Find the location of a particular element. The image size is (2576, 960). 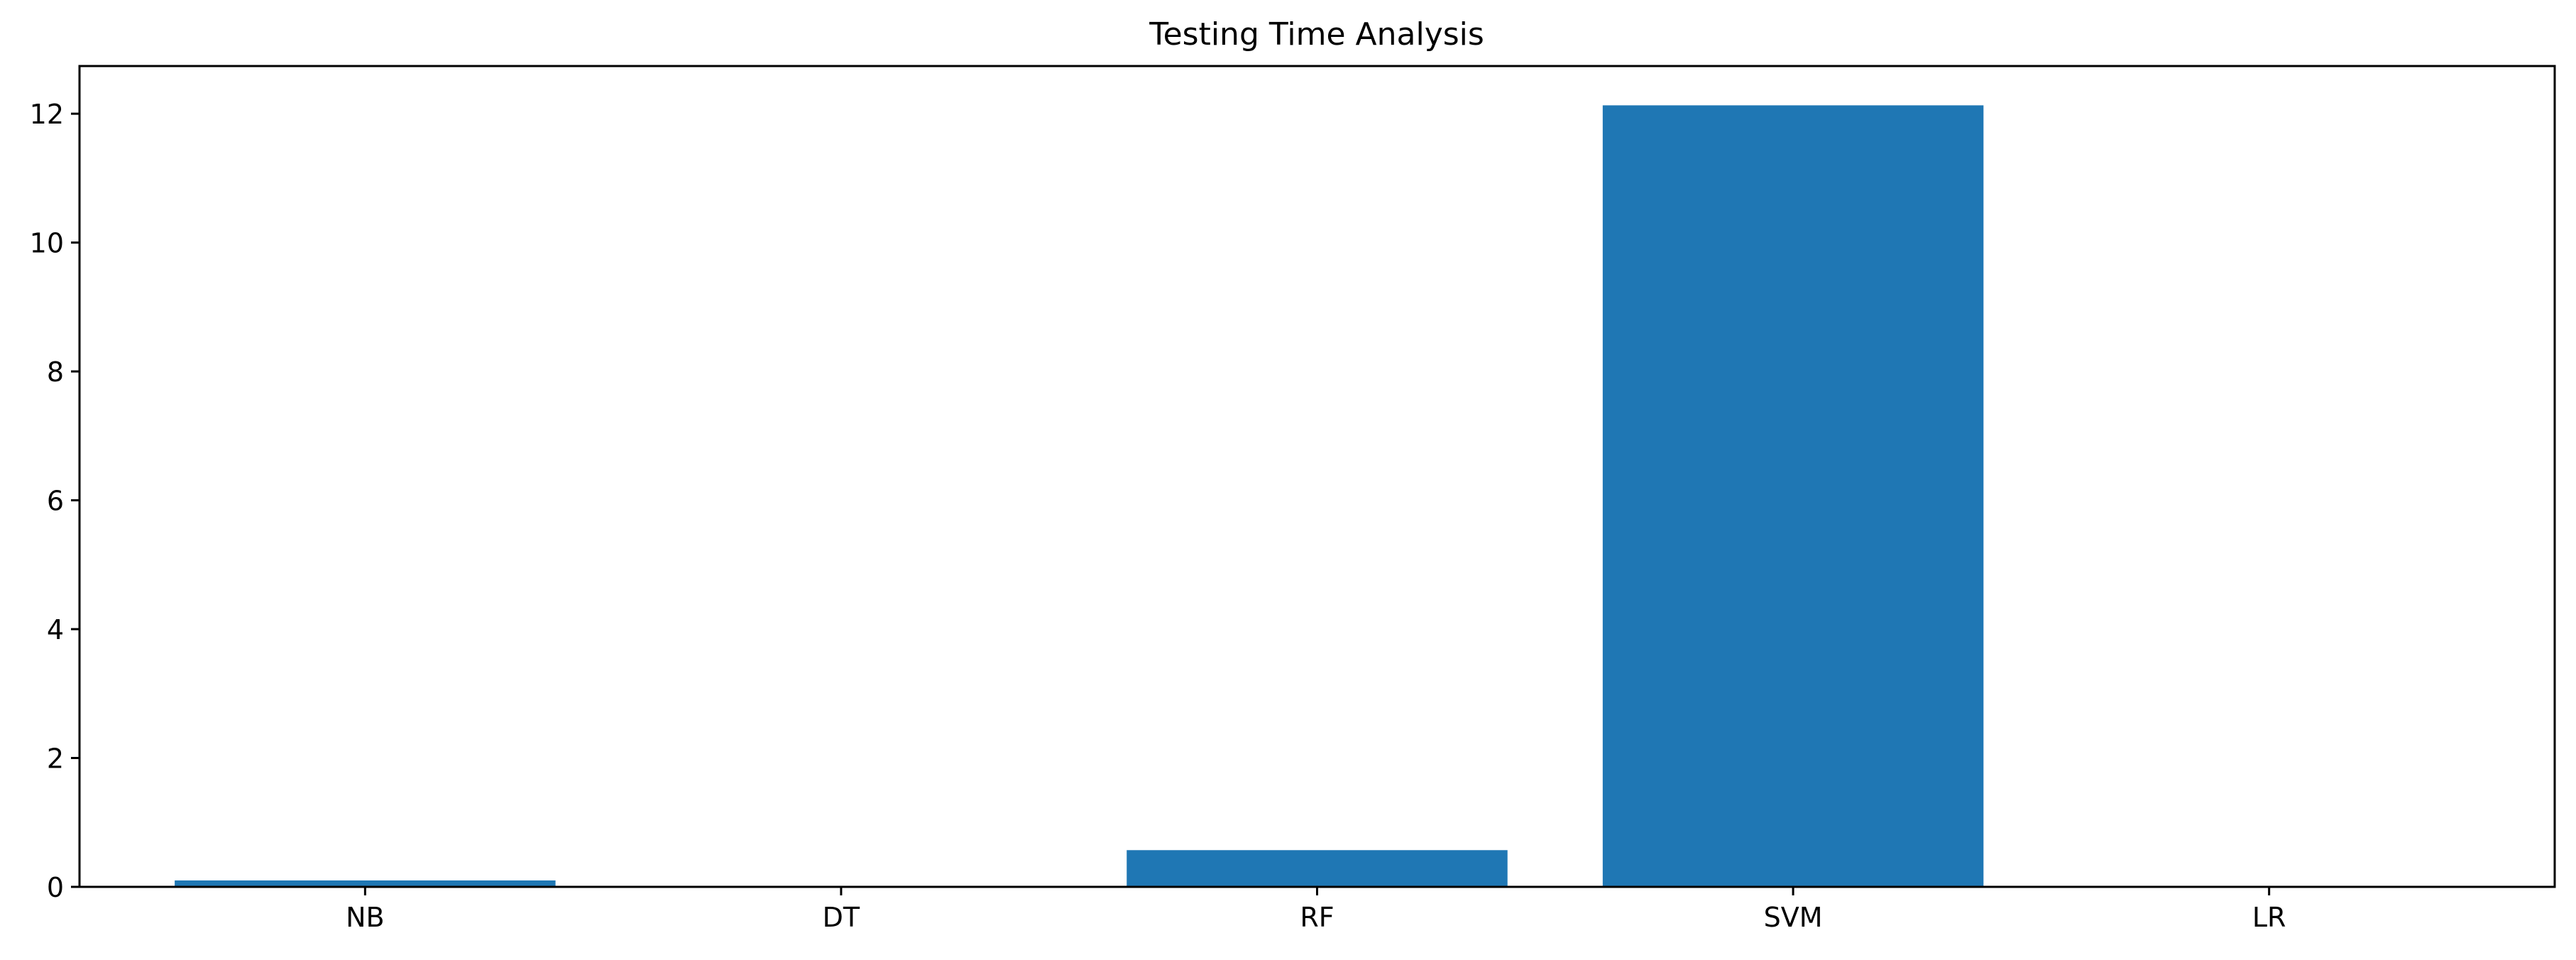

bar-rf is located at coordinates (1317, 868).